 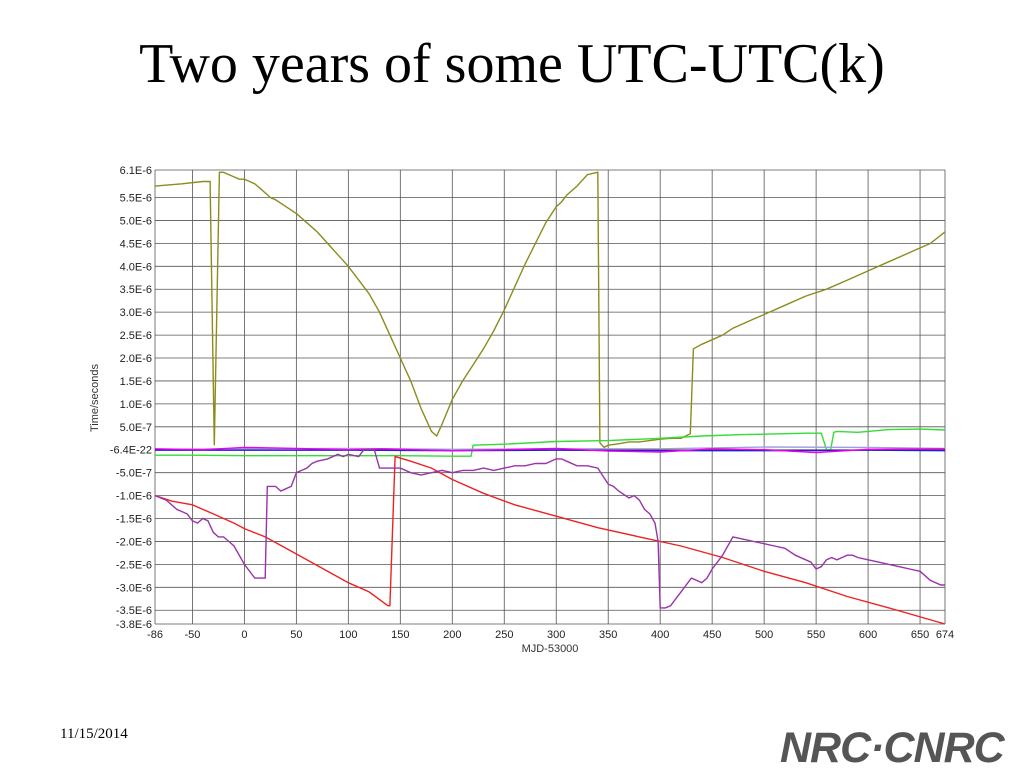 What do you see at coordinates (244, 635) in the screenshot?
I see `x-tick-label: 0` at bounding box center [244, 635].